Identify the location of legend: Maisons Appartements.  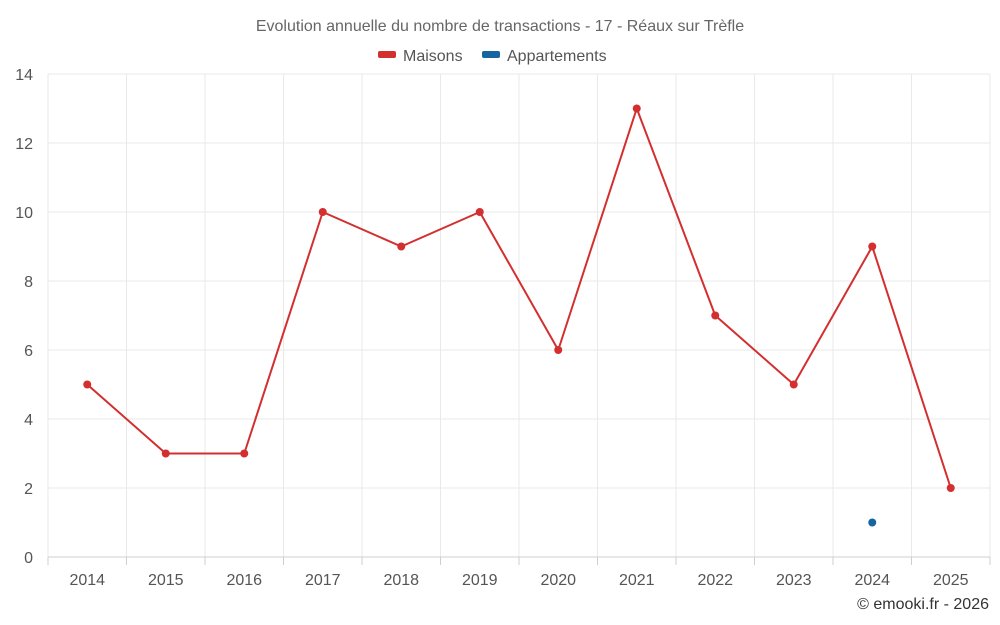
(492, 56).